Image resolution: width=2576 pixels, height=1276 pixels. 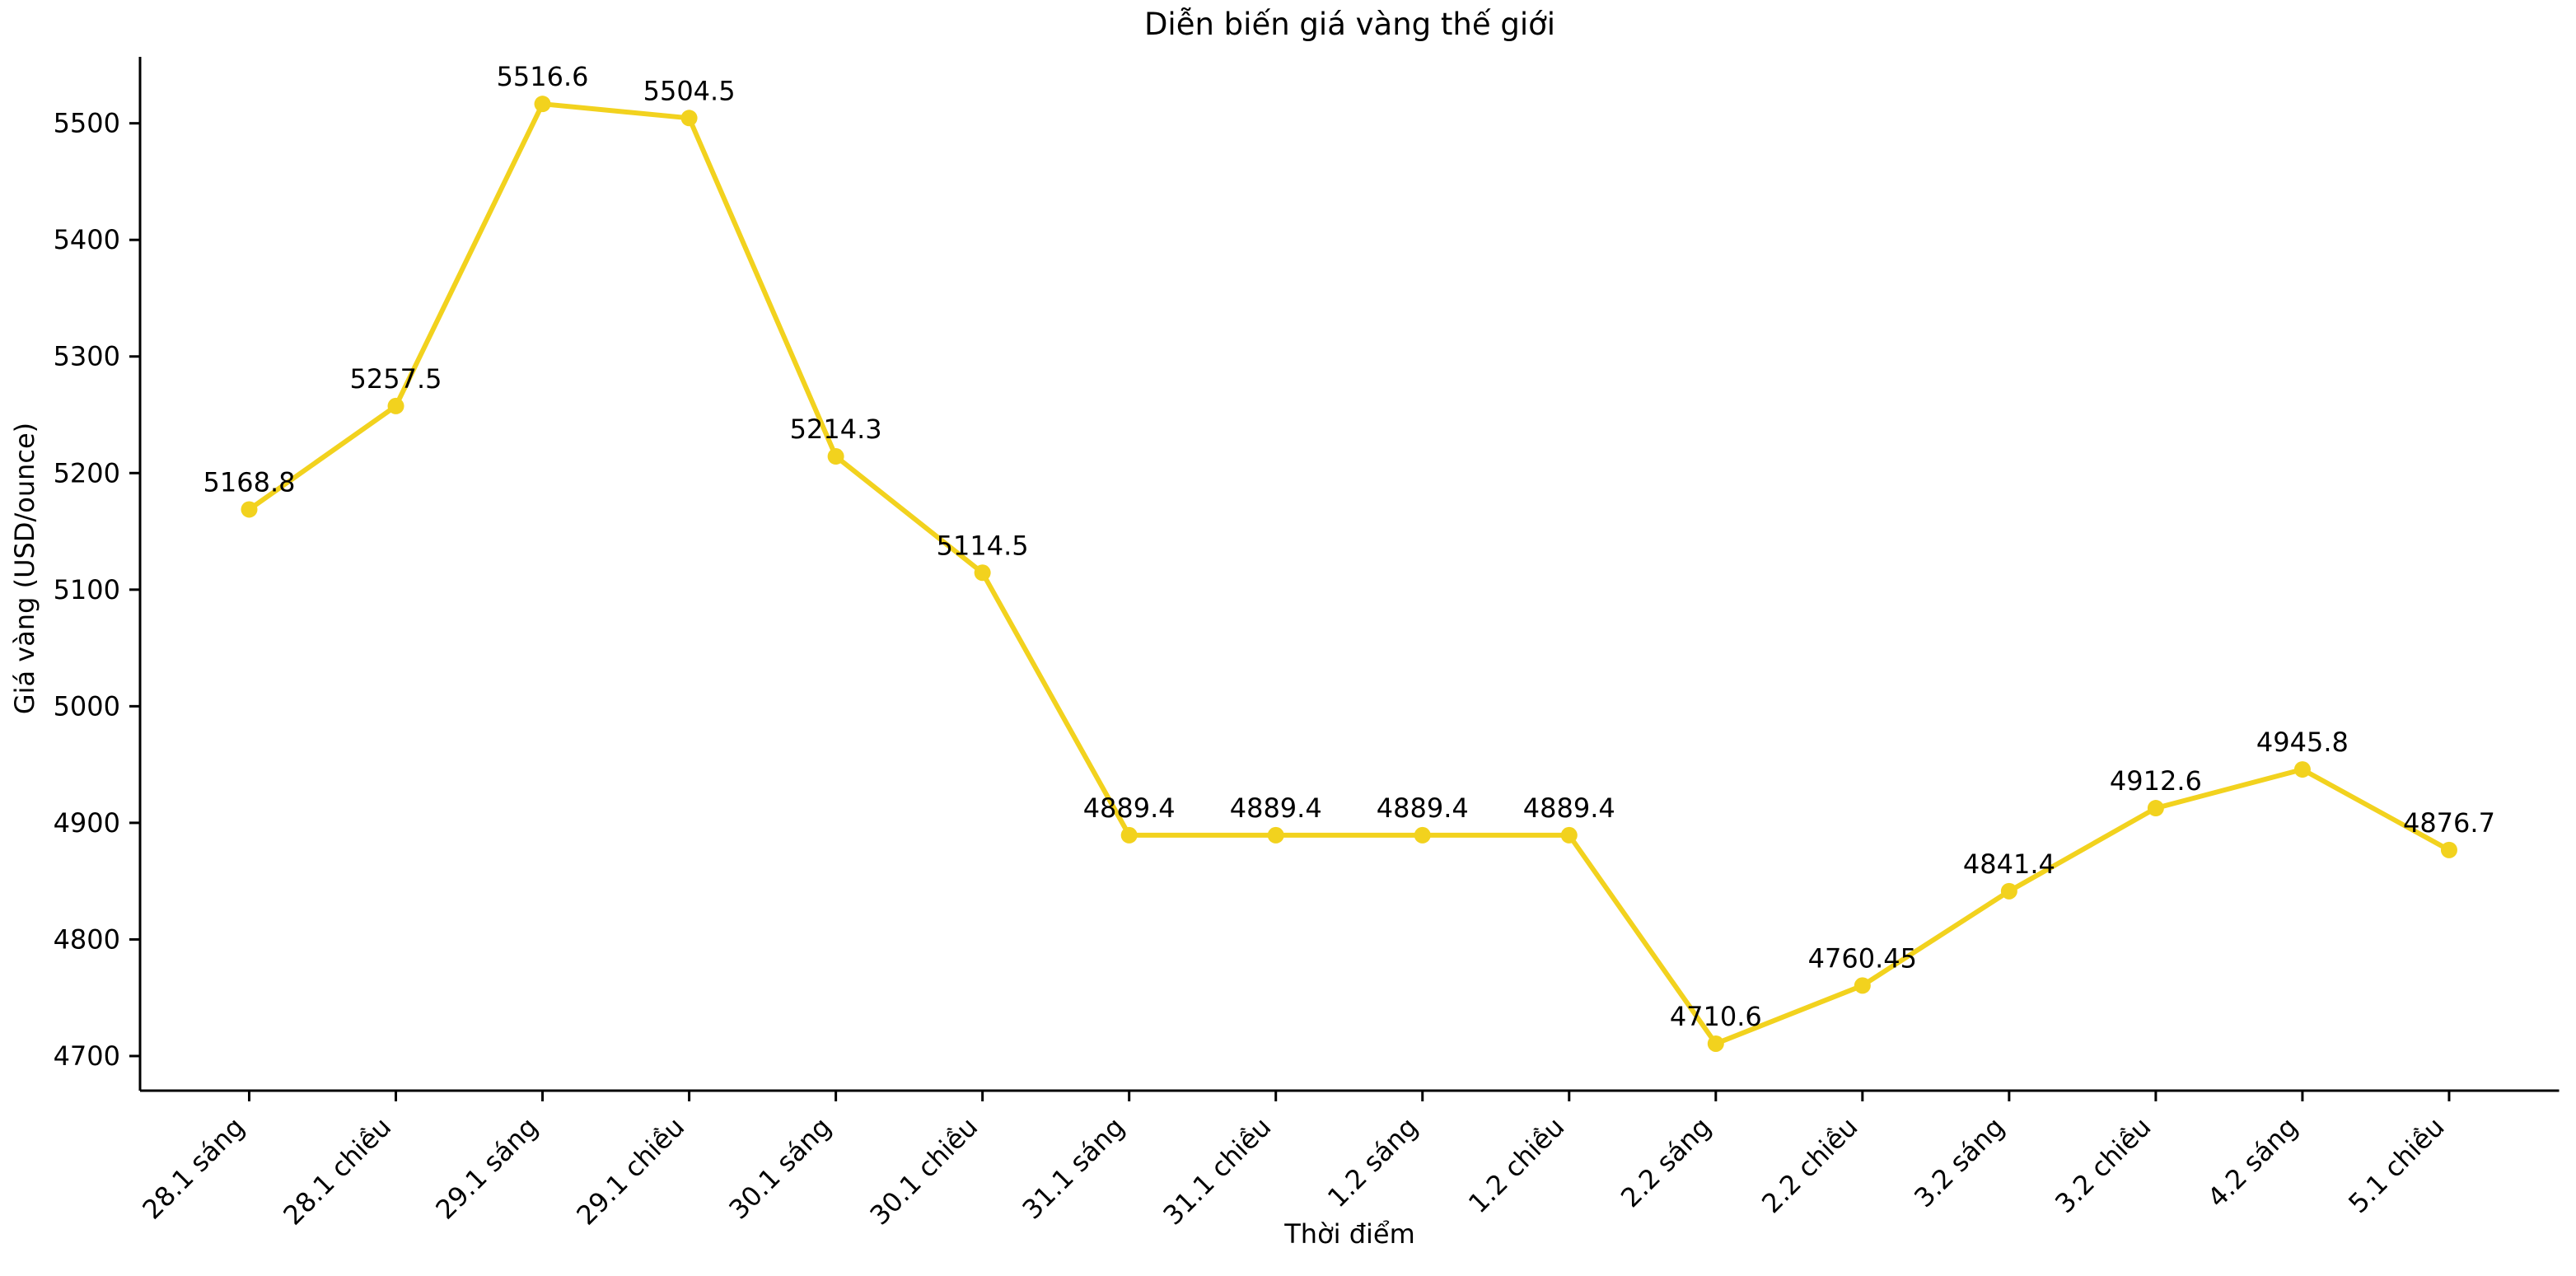 What do you see at coordinates (87, 239) in the screenshot?
I see `y-tick-label: 5400` at bounding box center [87, 239].